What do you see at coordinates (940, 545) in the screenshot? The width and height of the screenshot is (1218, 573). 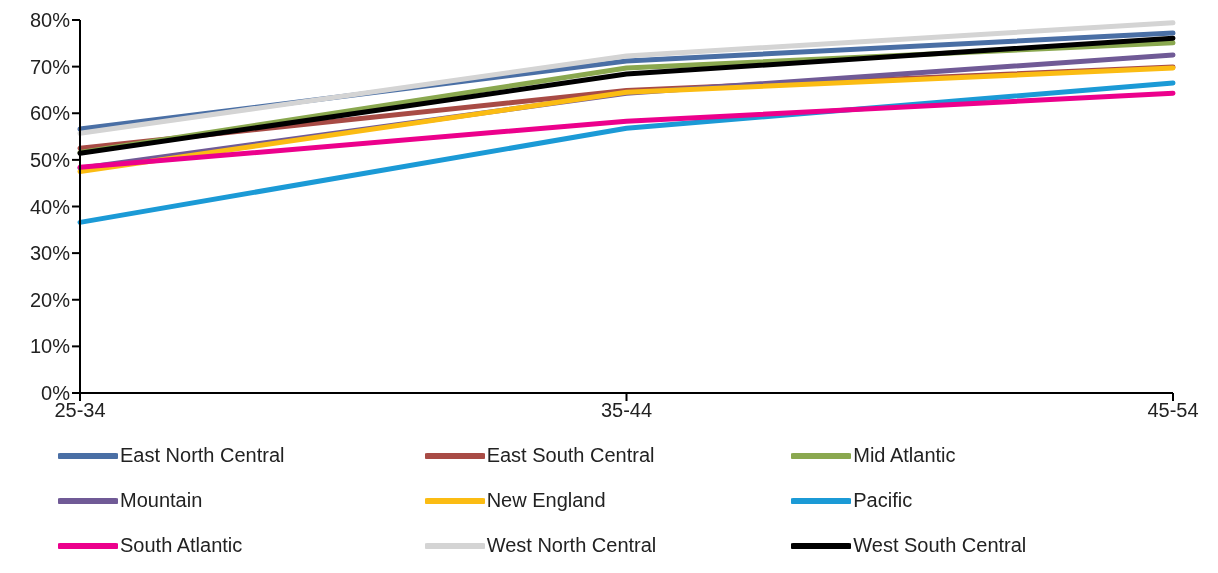 I see `legend-label: West South Central` at bounding box center [940, 545].